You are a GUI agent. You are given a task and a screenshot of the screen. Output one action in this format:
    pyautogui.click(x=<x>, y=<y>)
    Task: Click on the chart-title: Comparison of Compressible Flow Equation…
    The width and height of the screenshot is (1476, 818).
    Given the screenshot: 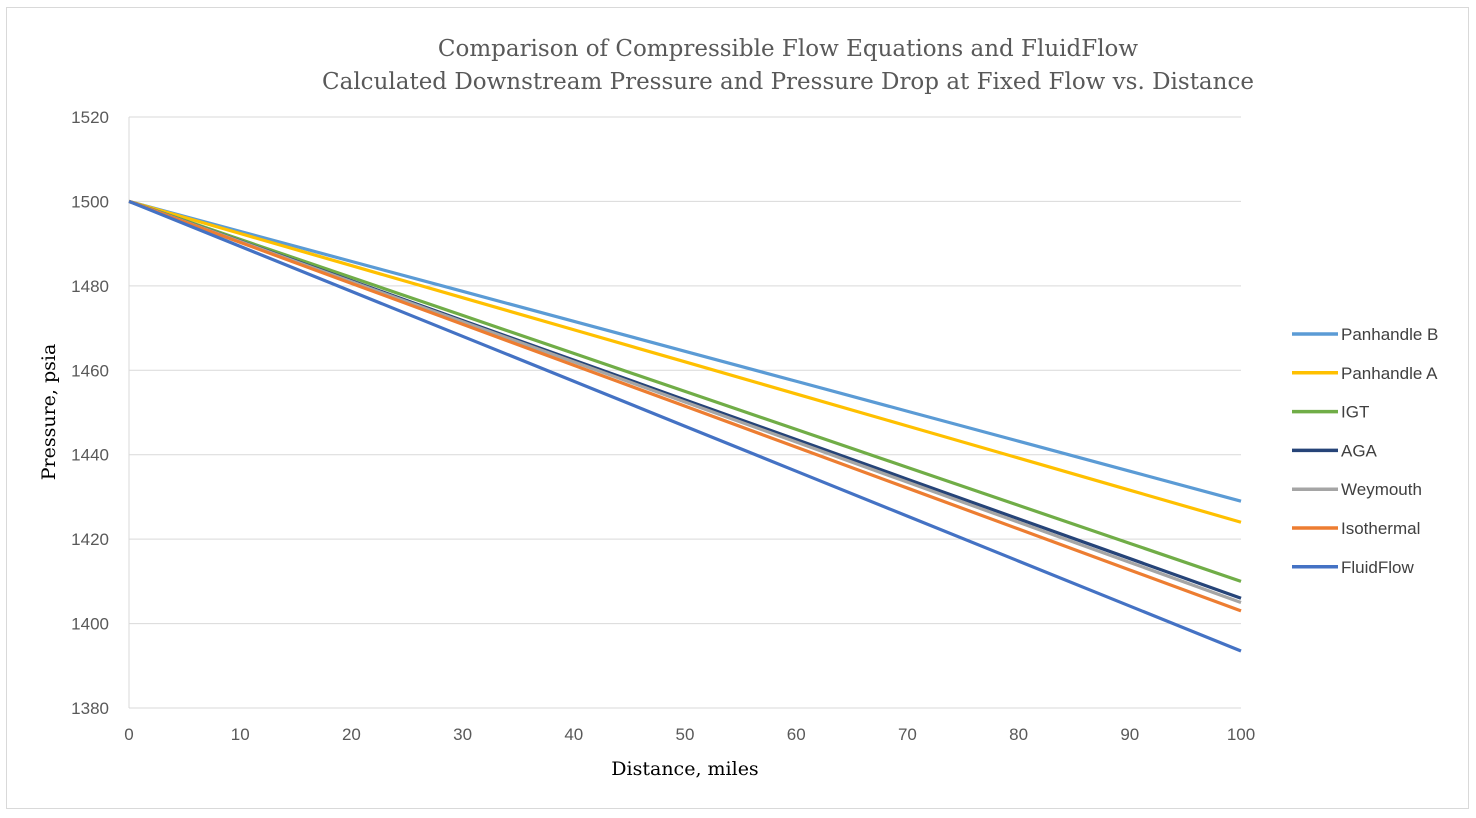 What is the action you would take?
    pyautogui.click(x=788, y=49)
    